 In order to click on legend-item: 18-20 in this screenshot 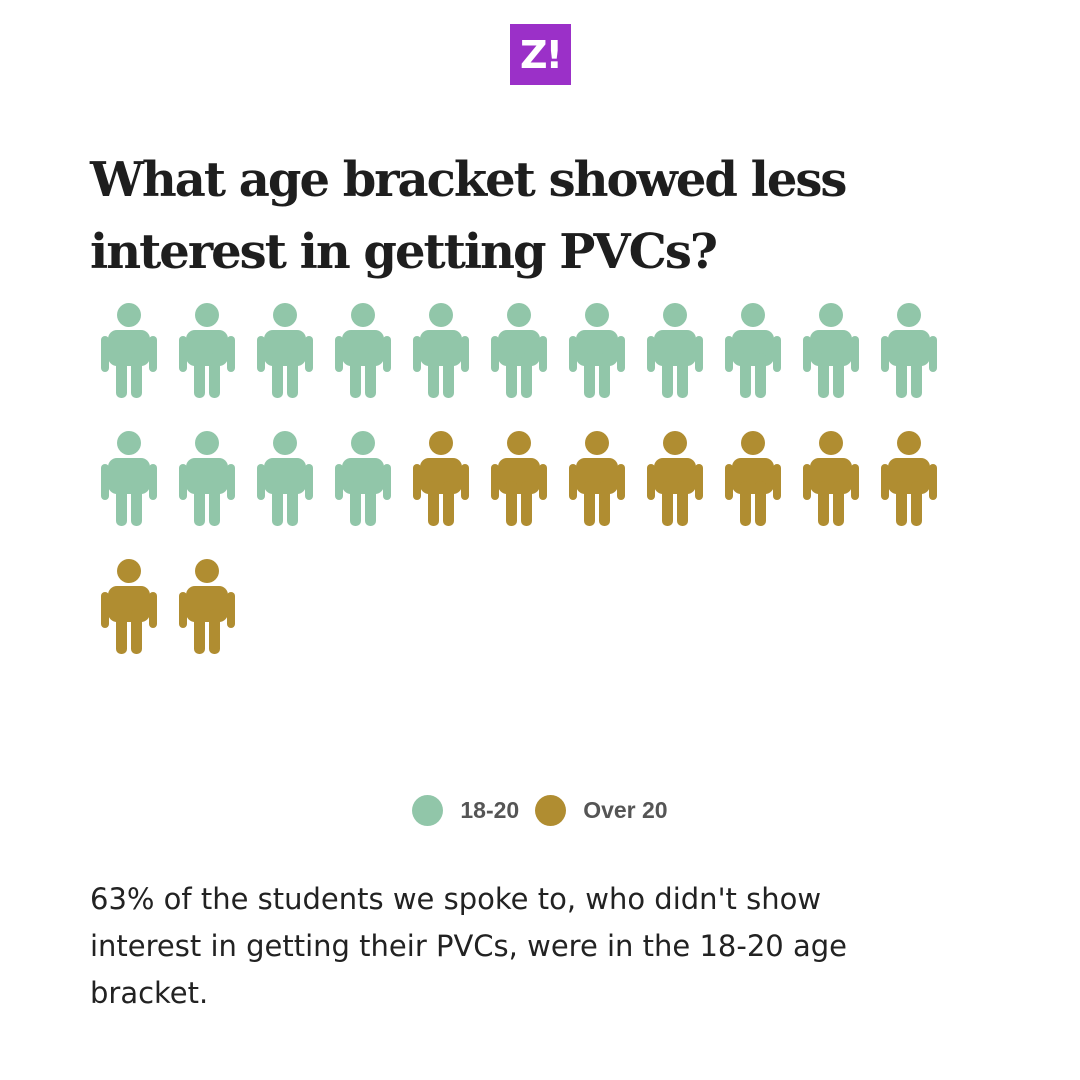, I will do `click(466, 810)`.